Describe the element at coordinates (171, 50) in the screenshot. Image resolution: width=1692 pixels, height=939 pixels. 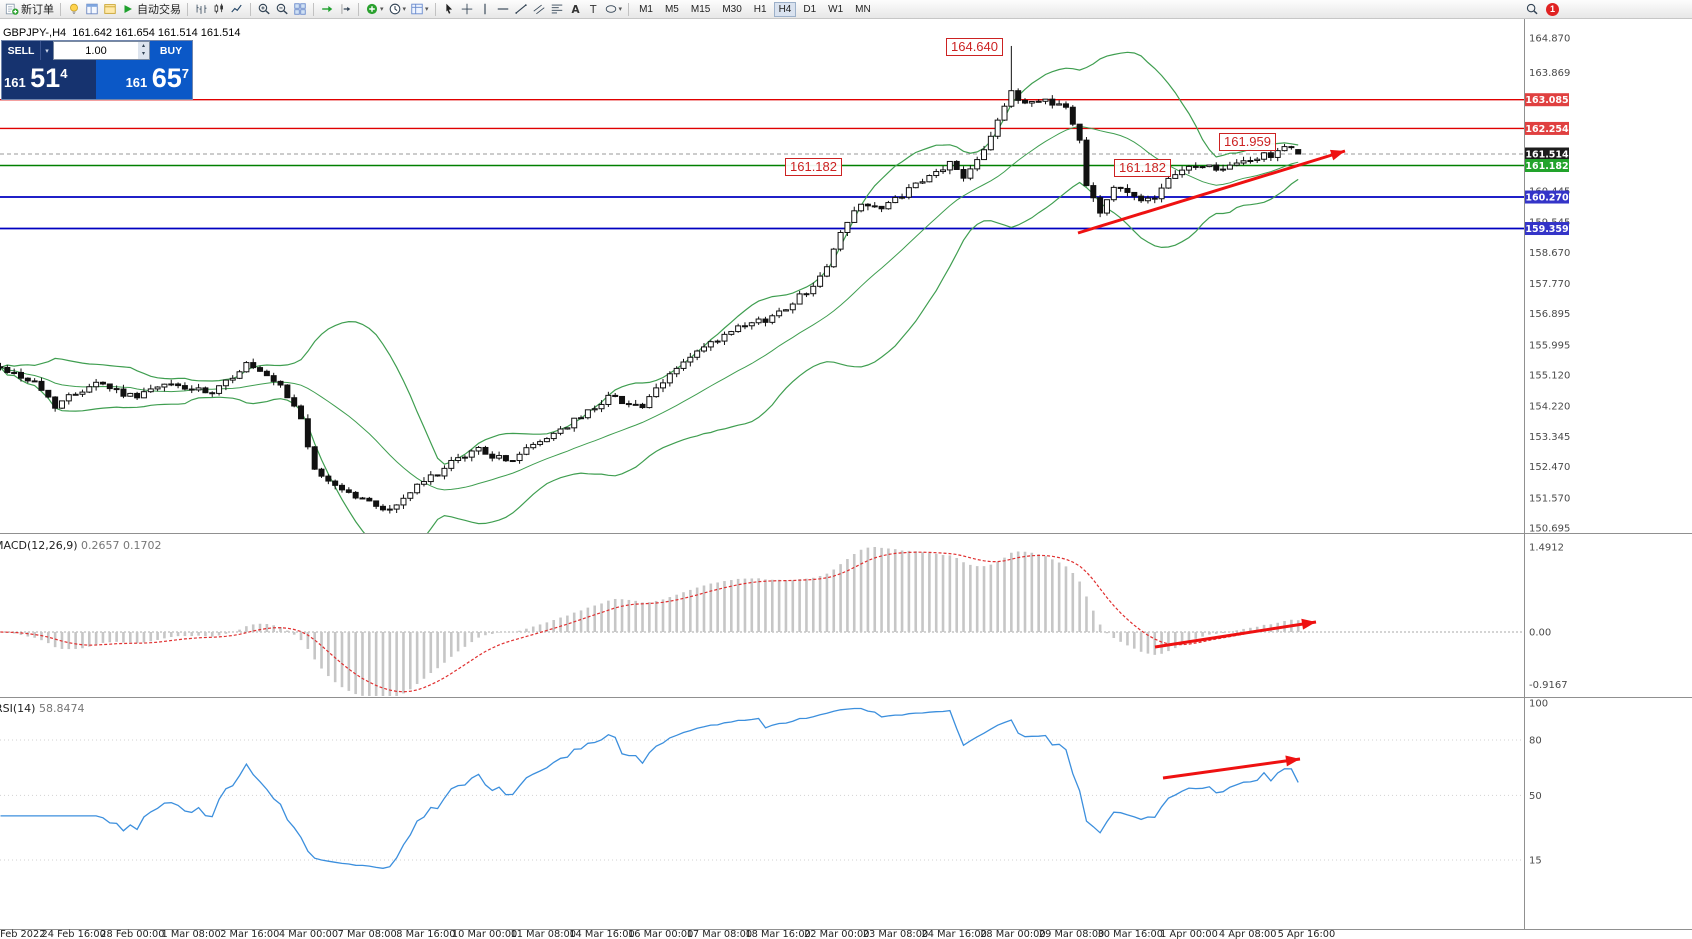
I see `buy-button: BUY` at that location.